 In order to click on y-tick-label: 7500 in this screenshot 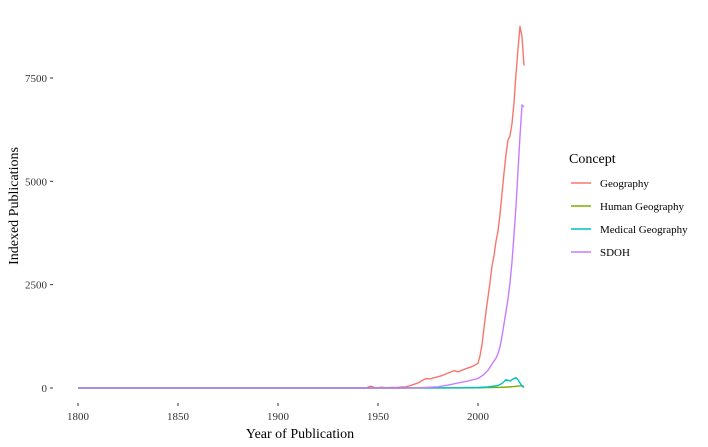, I will do `click(36, 79)`.